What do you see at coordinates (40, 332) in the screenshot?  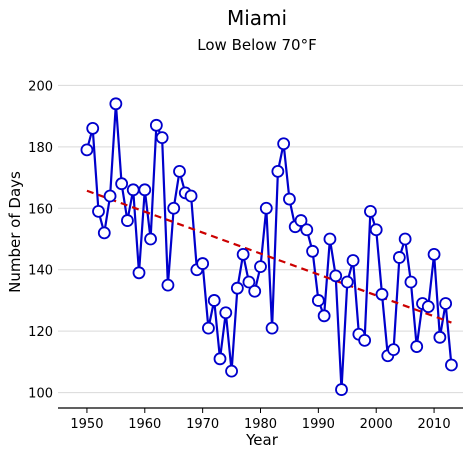 I see `y-tick-label: 120` at bounding box center [40, 332].